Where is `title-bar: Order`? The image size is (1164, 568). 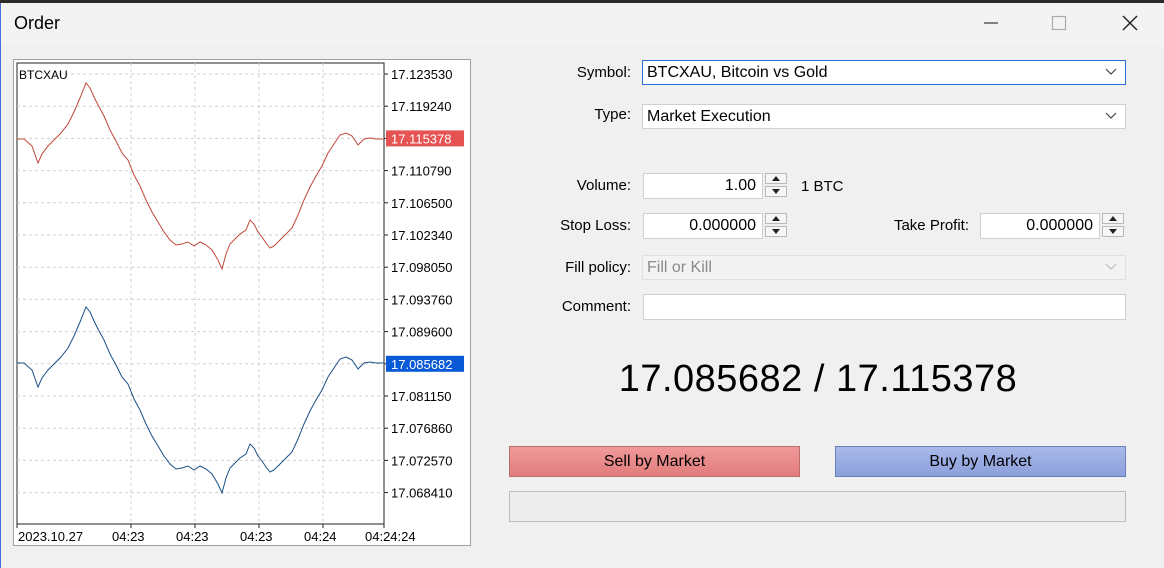 title-bar: Order is located at coordinates (582, 24).